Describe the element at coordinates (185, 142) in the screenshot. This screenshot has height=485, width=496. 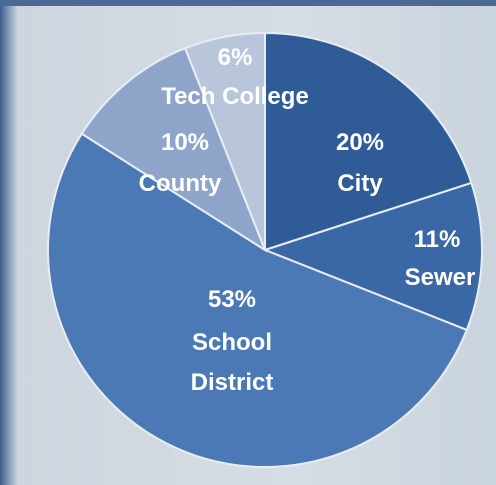
I see `slice-value-label: 10%` at that location.